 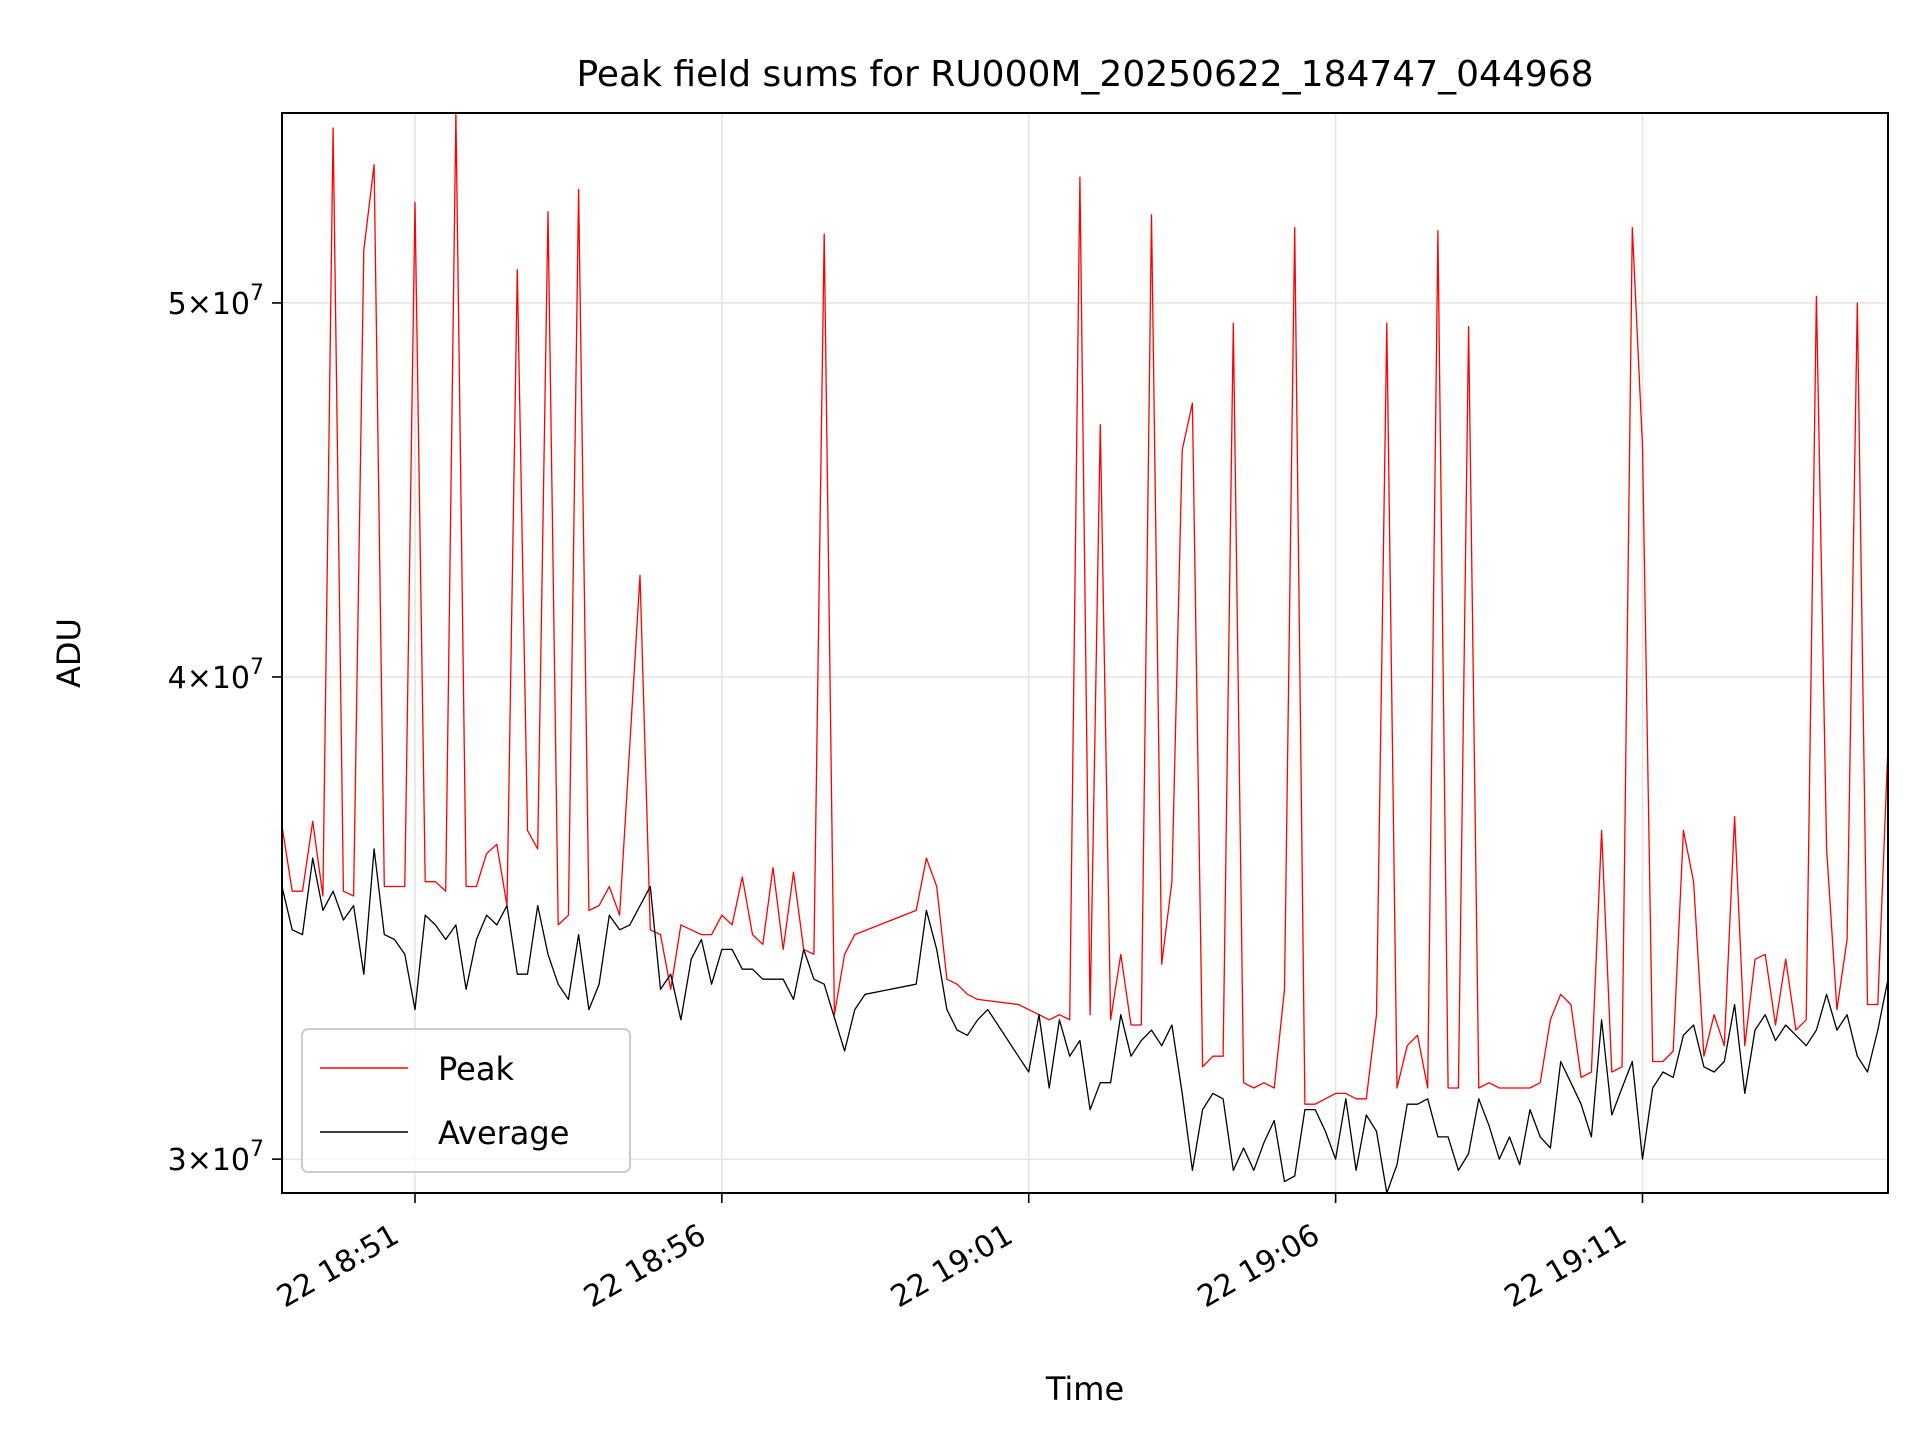 What do you see at coordinates (476, 1069) in the screenshot?
I see `legend-label-peak: Peak` at bounding box center [476, 1069].